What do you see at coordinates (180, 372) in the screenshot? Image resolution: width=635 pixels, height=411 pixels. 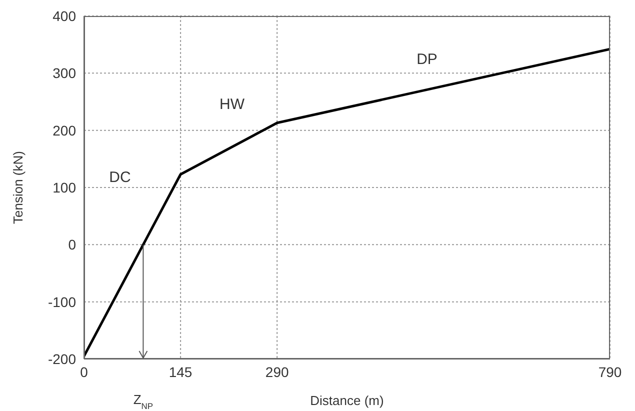 I see `x-tick-label: 145` at bounding box center [180, 372].